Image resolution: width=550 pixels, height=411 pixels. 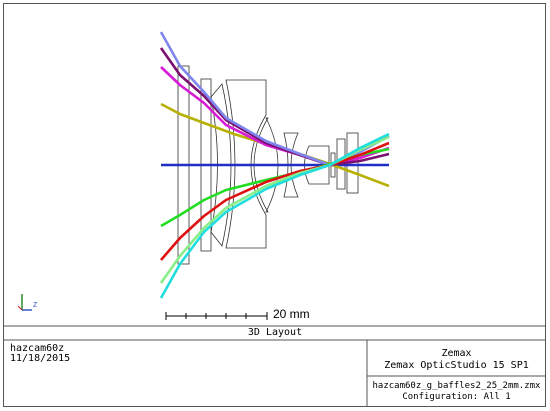 What do you see at coordinates (20, 308) in the screenshot?
I see `axis-x` at bounding box center [20, 308].